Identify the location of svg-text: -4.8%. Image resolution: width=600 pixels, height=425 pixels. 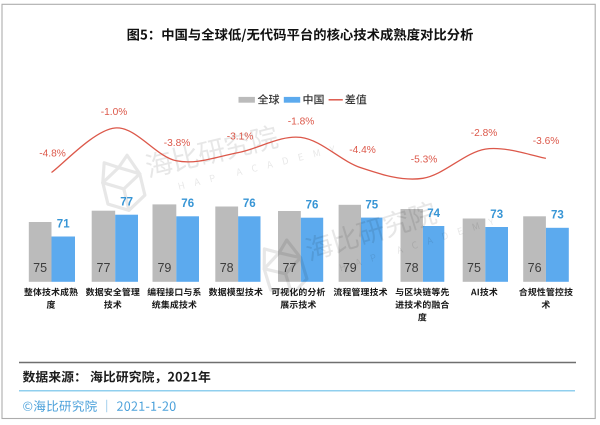
(52, 154).